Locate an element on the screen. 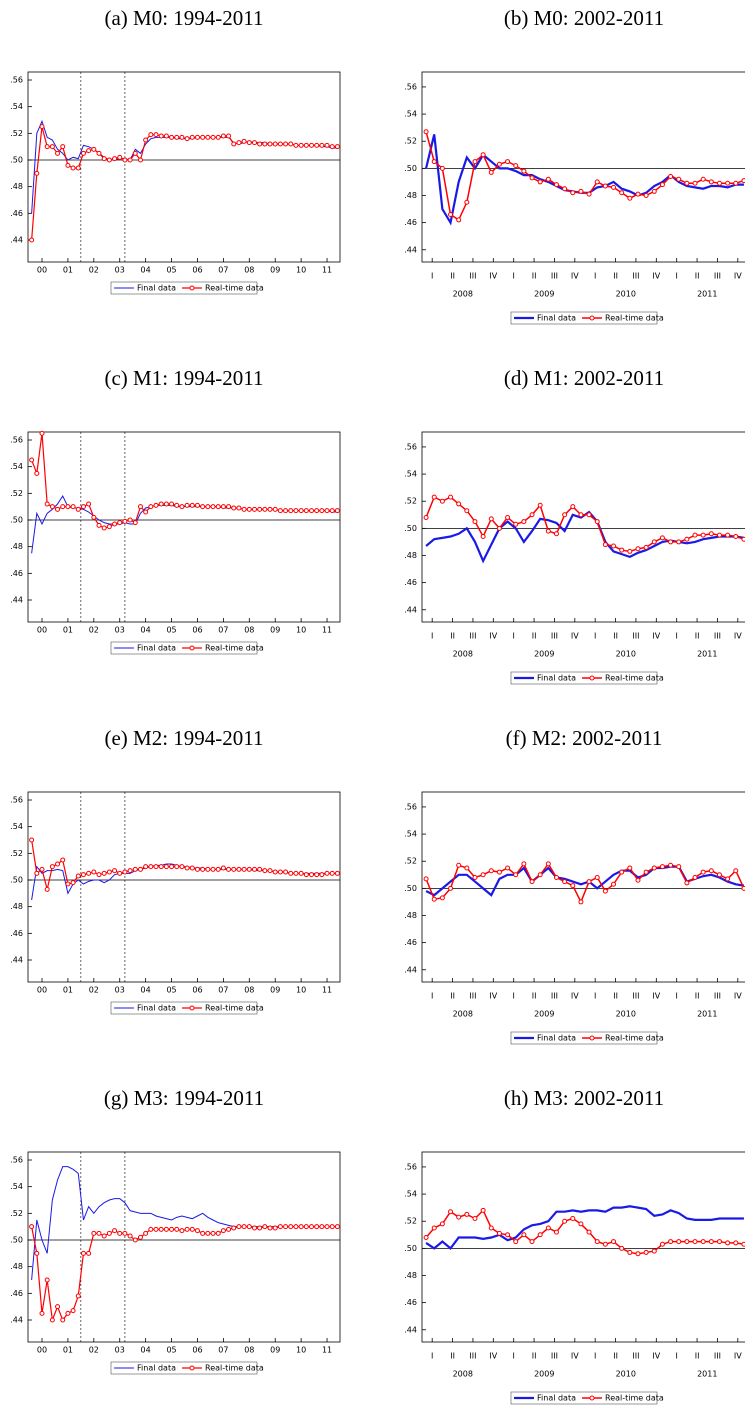  legend-label: Final data is located at coordinates (156, 648).